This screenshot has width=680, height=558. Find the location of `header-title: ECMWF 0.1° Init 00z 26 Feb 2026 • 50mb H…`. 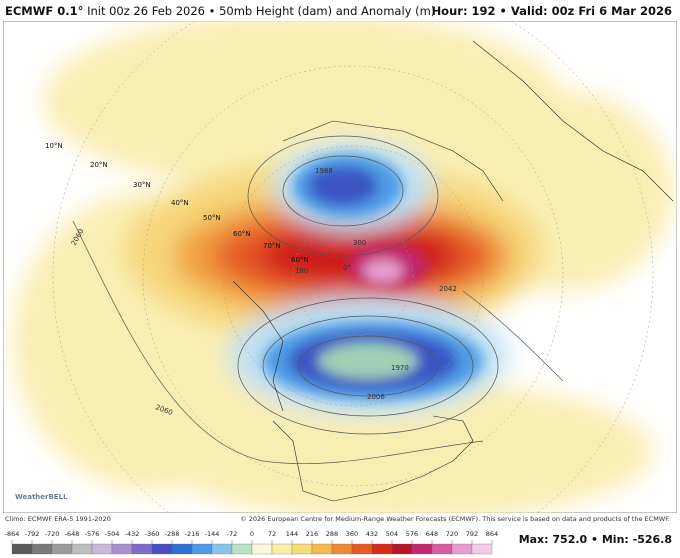

header-title: ECMWF 0.1° Init 00z 26 Feb 2026 • 50mb H… is located at coordinates (220, 11).